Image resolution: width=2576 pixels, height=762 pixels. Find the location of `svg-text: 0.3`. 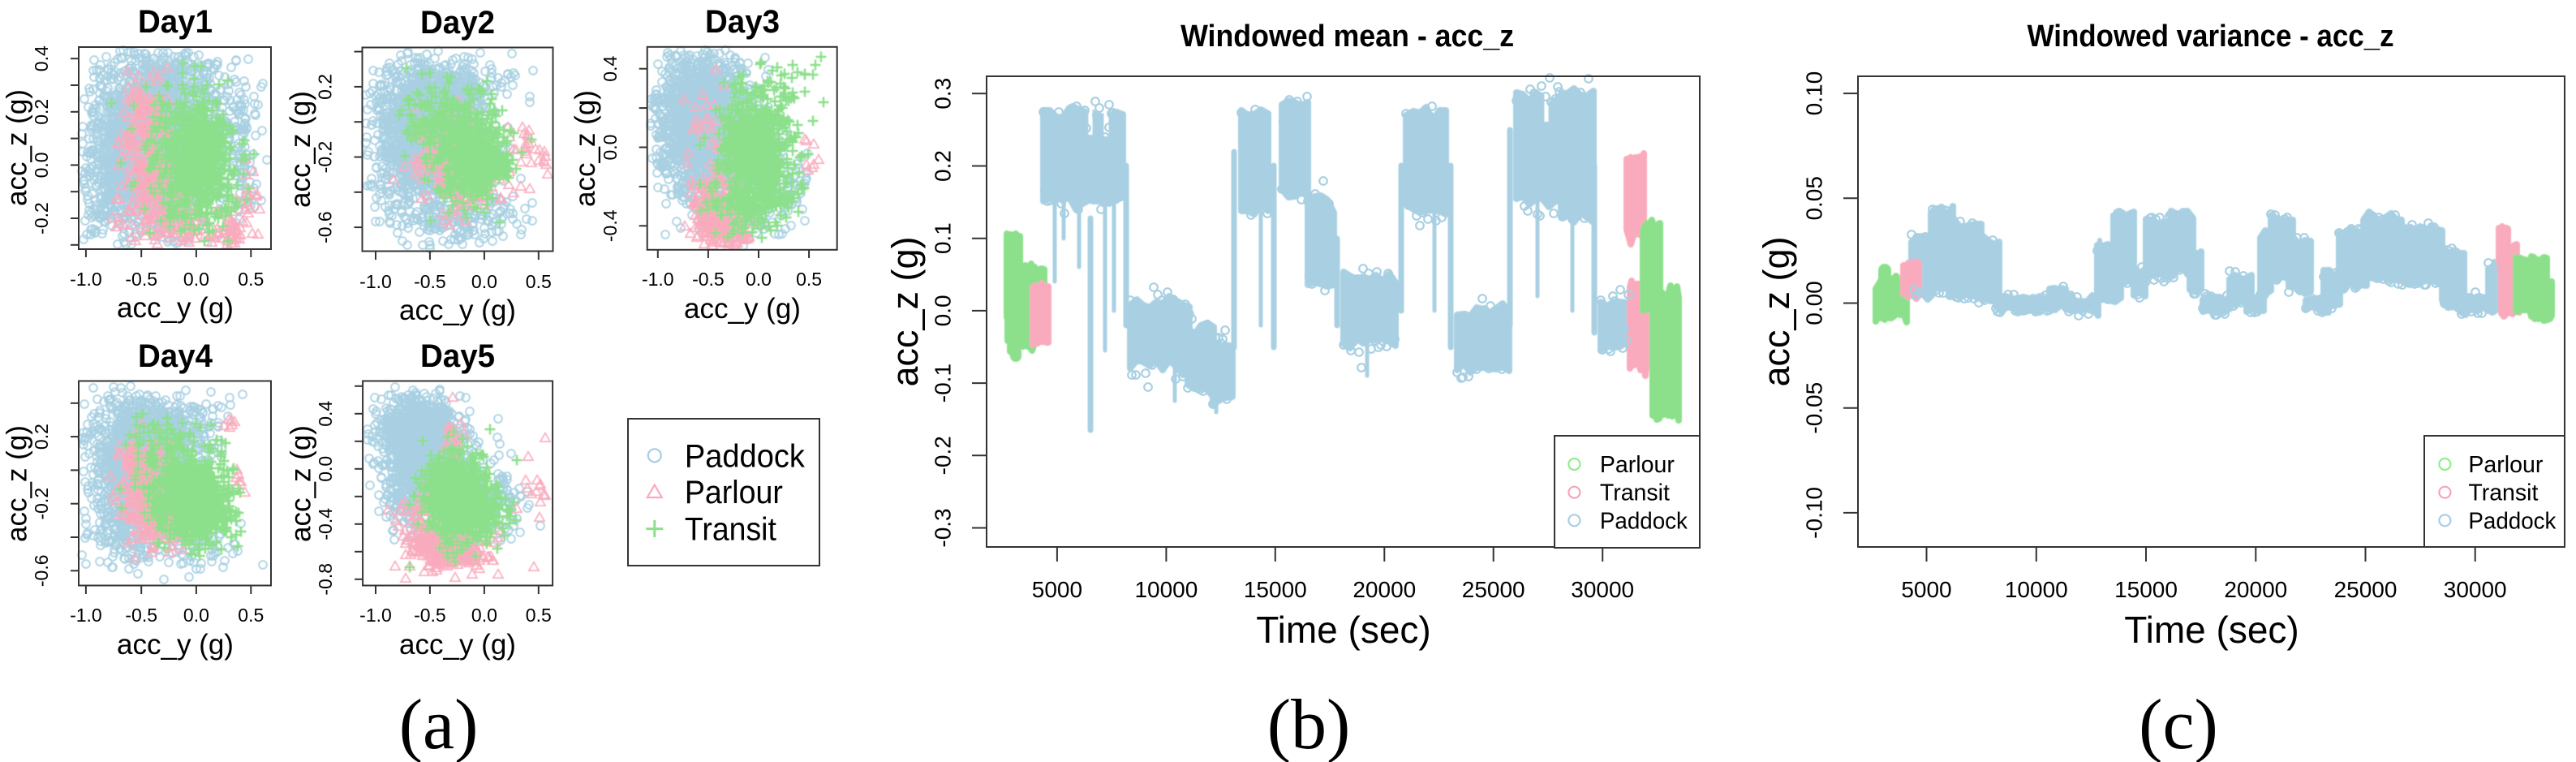

svg-text: 0.3 is located at coordinates (942, 94).